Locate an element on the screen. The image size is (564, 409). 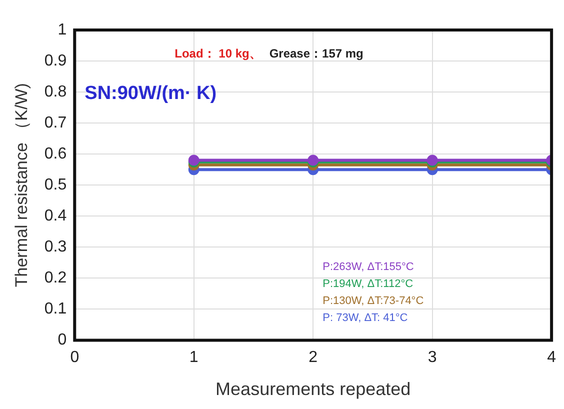
y-axis-title: Thermal resistance （K/W) is located at coordinates (21, 185).